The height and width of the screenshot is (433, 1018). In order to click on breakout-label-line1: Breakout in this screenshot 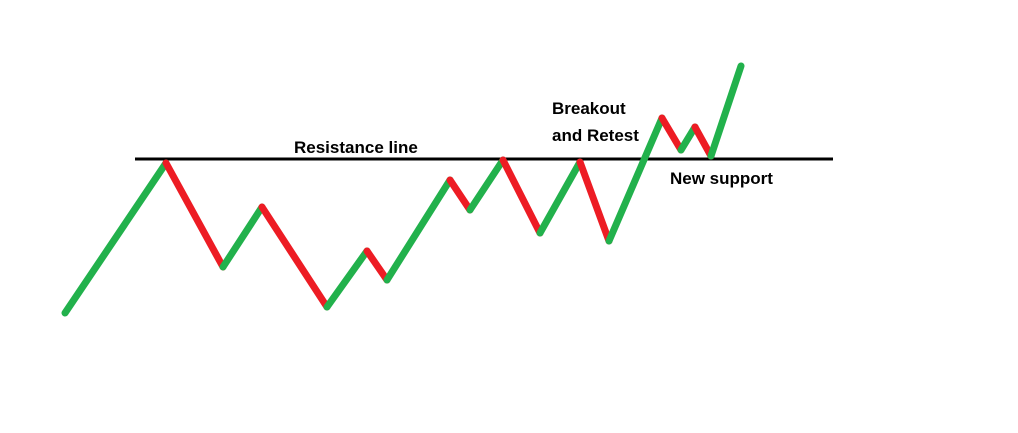, I will do `click(589, 108)`.